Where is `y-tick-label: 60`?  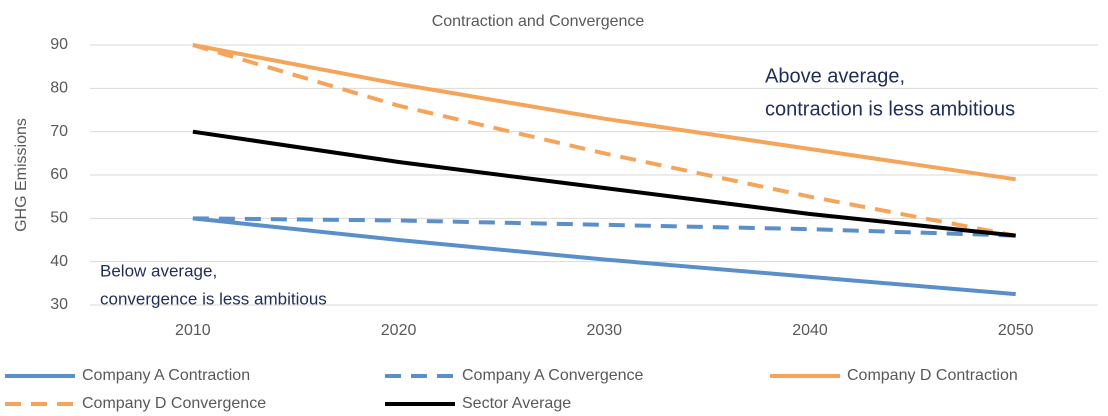 y-tick-label: 60 is located at coordinates (59, 174).